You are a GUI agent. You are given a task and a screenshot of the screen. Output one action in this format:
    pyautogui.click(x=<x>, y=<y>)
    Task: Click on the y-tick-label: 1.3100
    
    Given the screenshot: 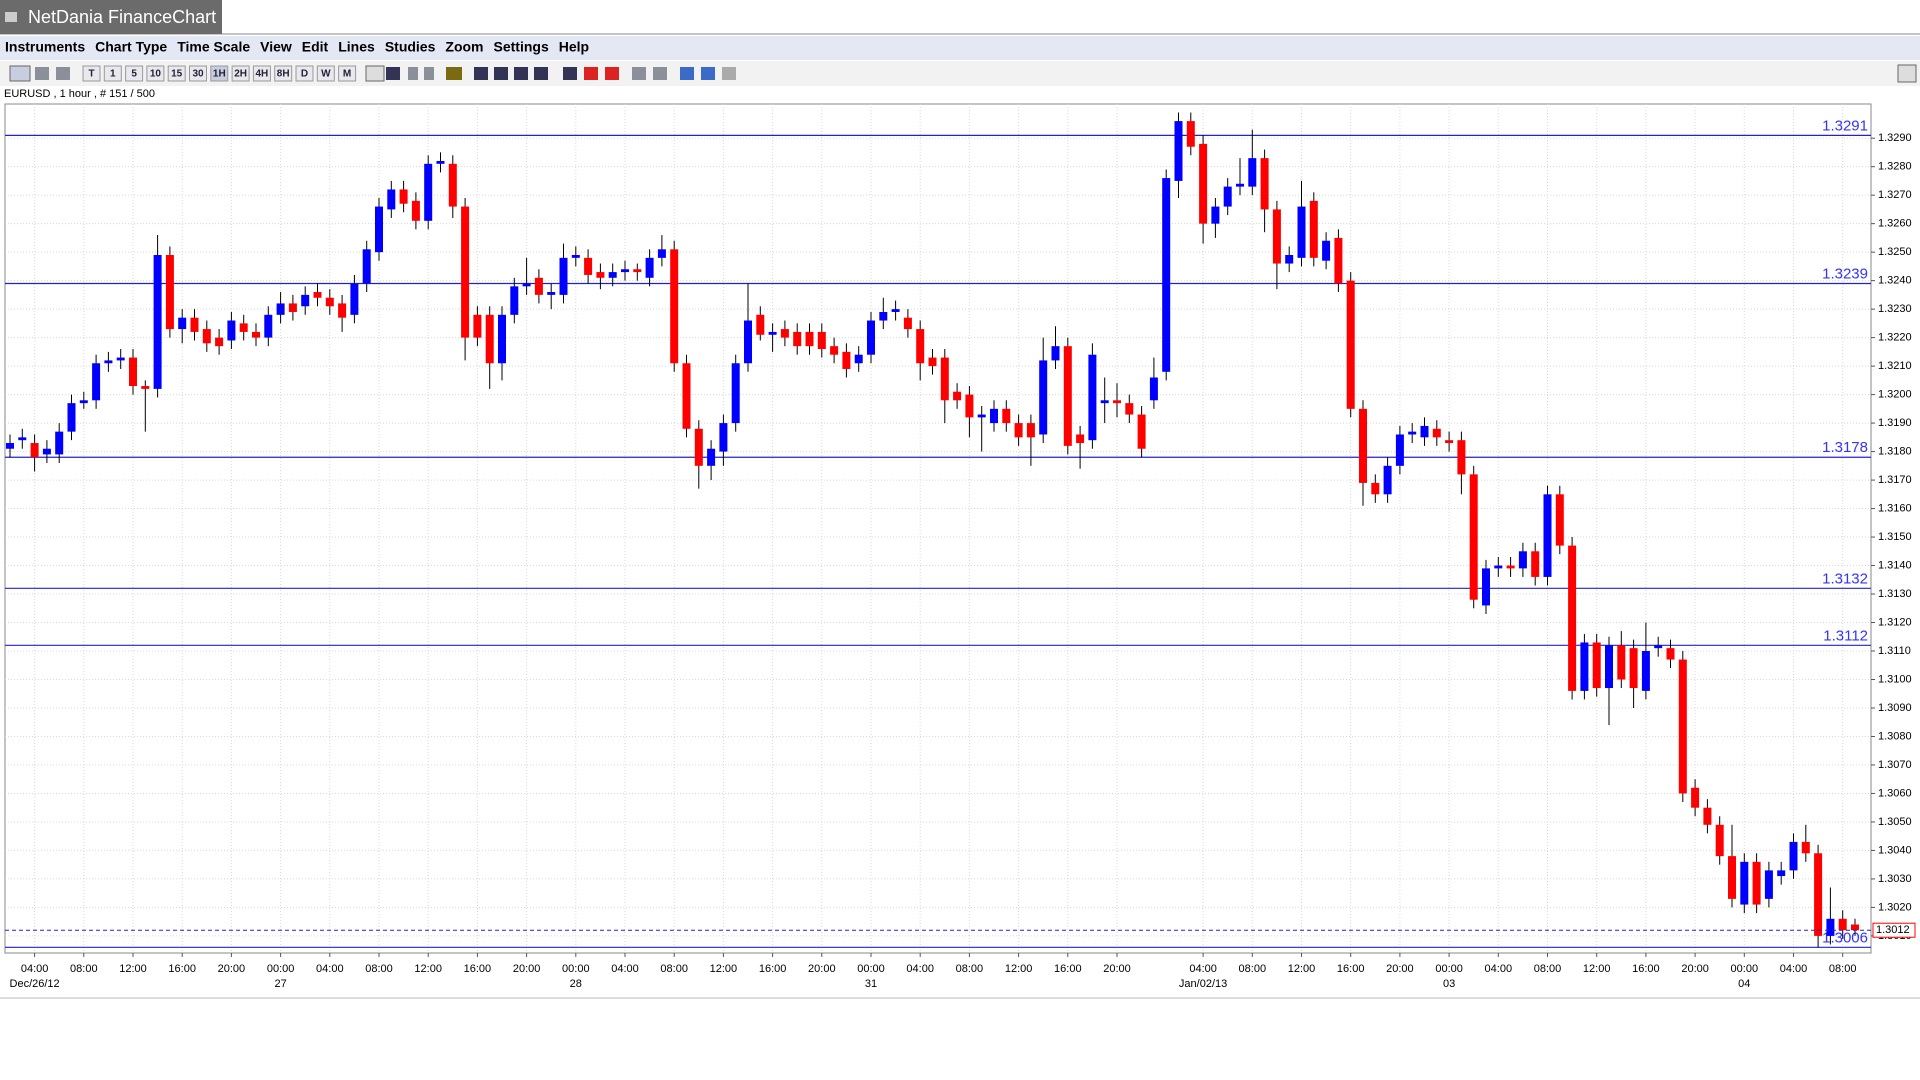 What is the action you would take?
    pyautogui.click(x=1895, y=679)
    